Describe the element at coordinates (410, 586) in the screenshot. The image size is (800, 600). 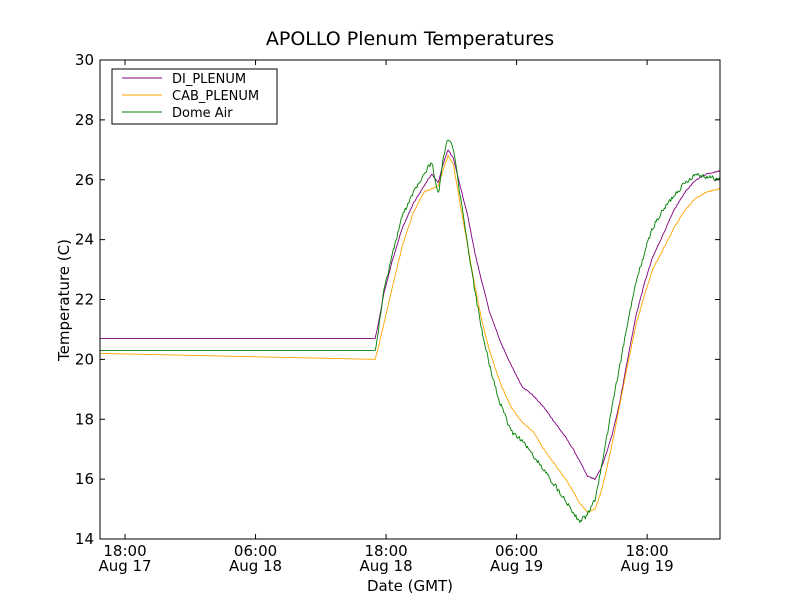
I see `x-axis-label: Date (GMT)` at that location.